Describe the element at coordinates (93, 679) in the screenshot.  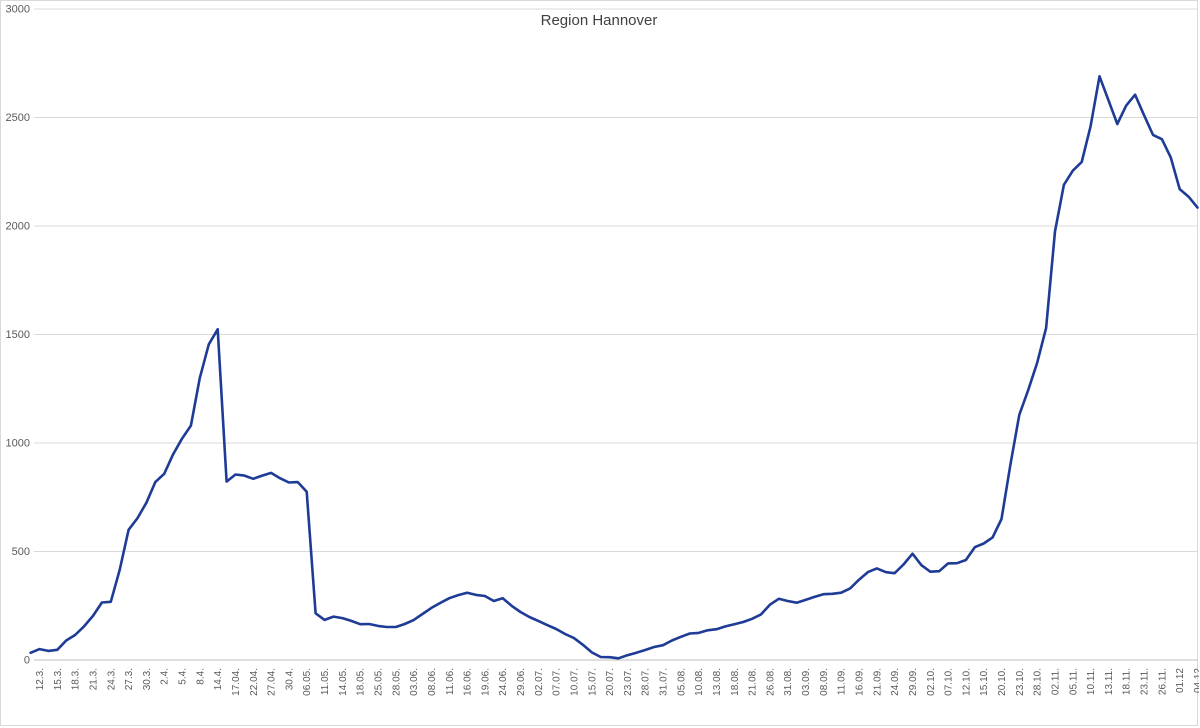
I see `x-tick-label: 21.3.` at that location.